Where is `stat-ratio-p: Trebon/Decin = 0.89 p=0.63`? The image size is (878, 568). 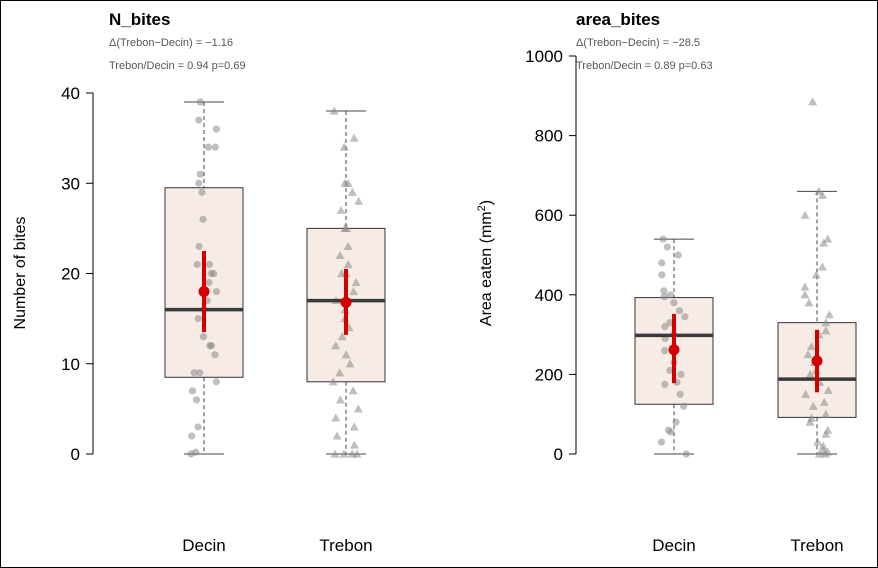 stat-ratio-p: Trebon/Decin = 0.89 p=0.63 is located at coordinates (644, 66).